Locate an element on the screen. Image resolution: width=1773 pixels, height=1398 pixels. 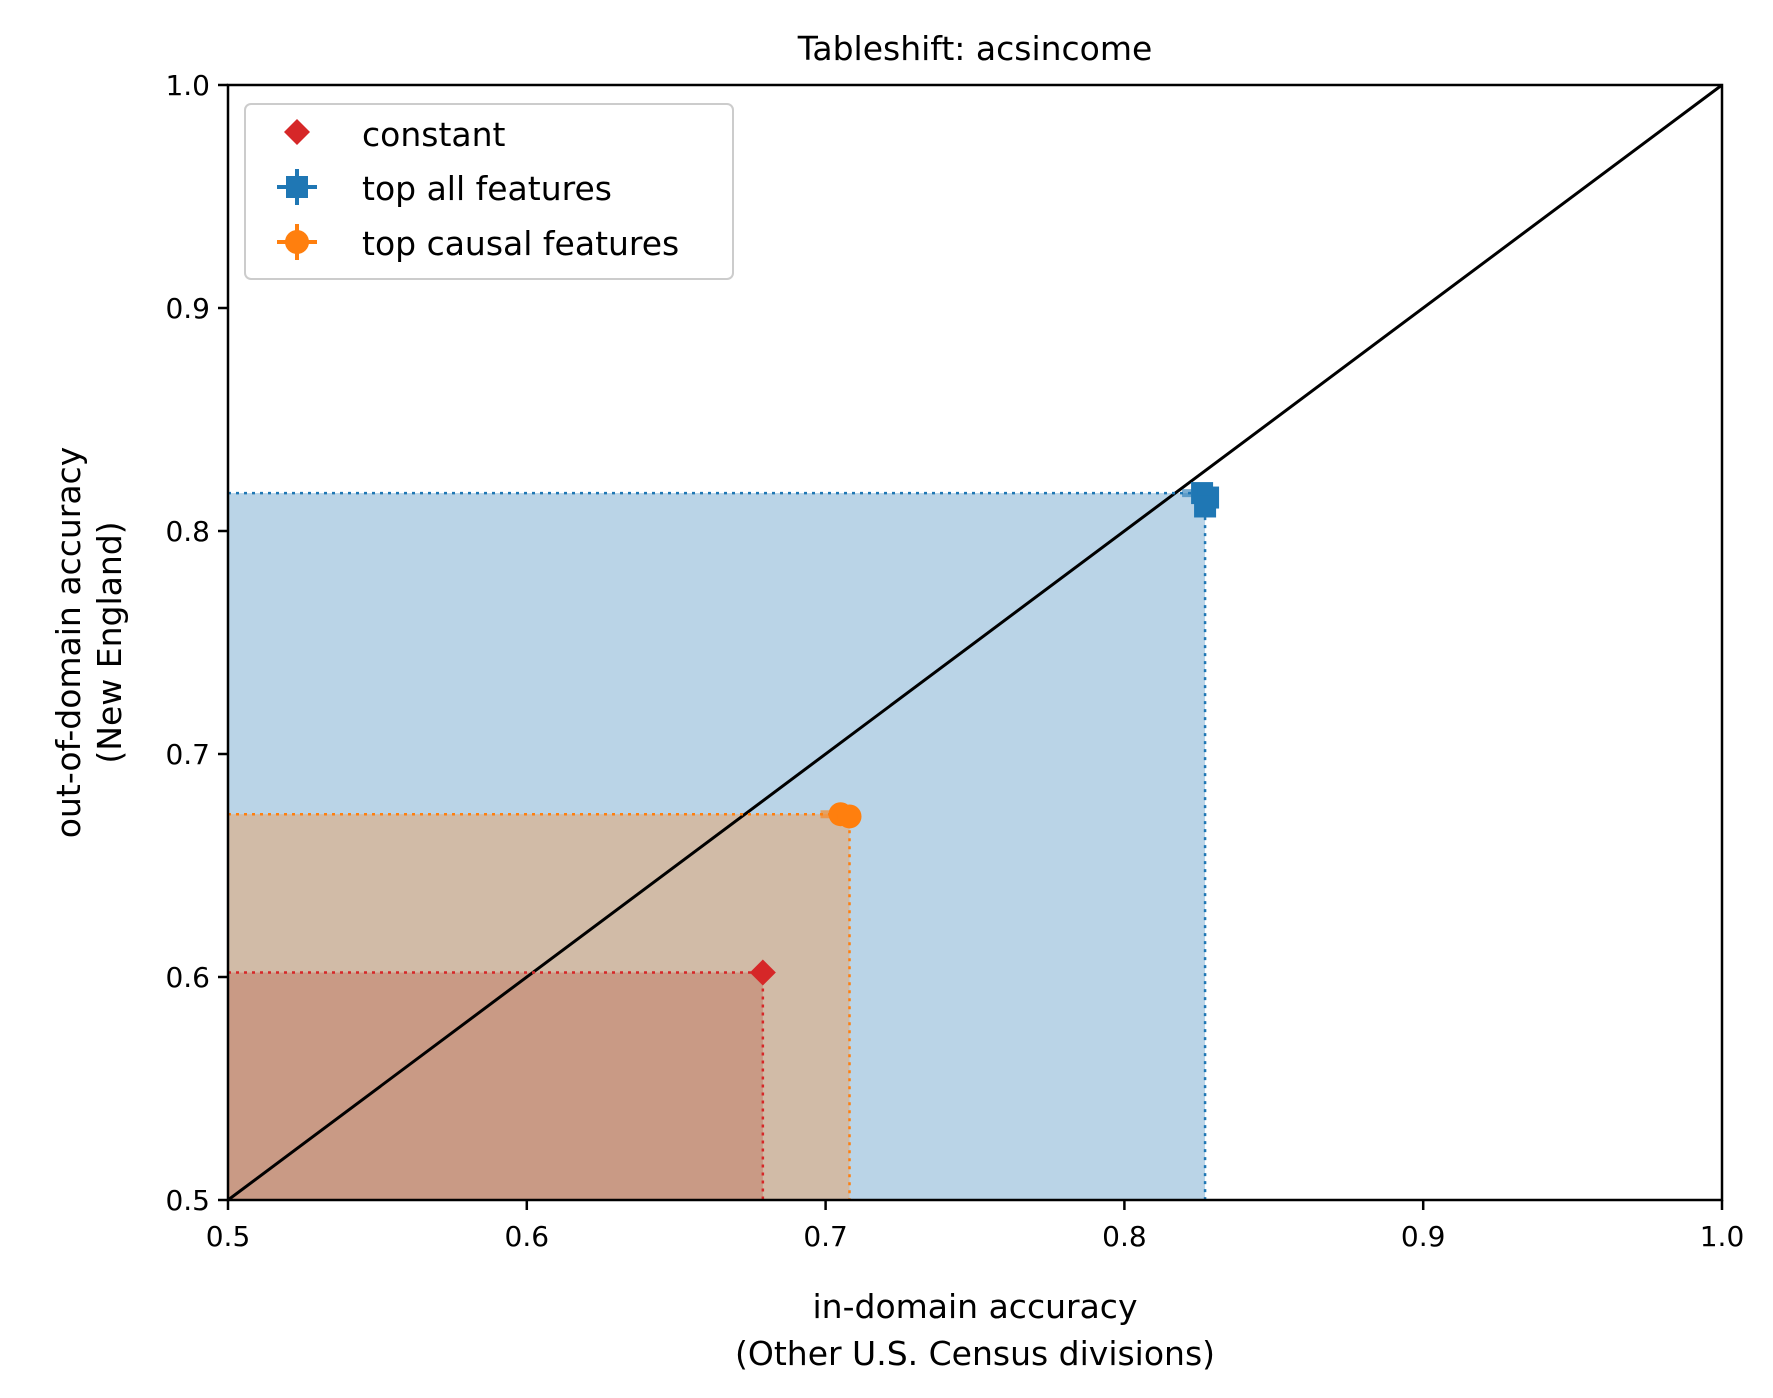
point-constant is located at coordinates (762, 972).